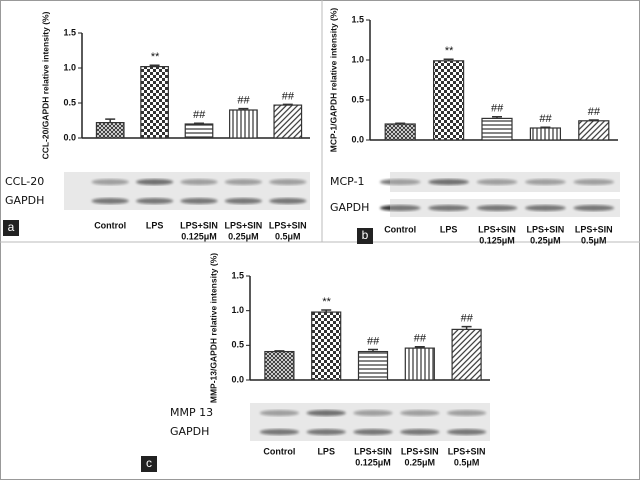  I want to click on blot-label: CCL-20, so click(24, 181).